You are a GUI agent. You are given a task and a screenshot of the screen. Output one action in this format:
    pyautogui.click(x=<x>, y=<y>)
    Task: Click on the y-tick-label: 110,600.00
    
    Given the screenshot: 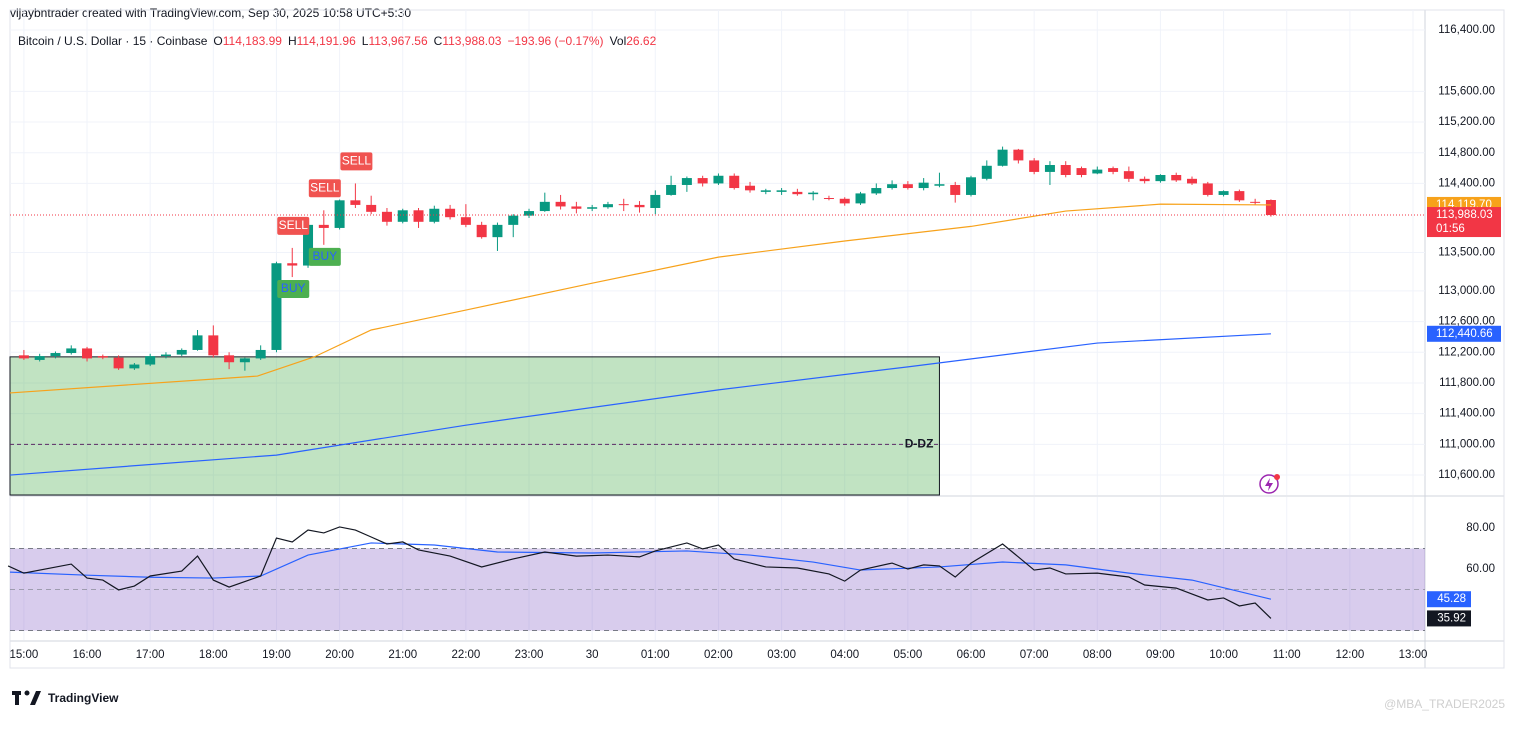 What is the action you would take?
    pyautogui.click(x=1466, y=475)
    